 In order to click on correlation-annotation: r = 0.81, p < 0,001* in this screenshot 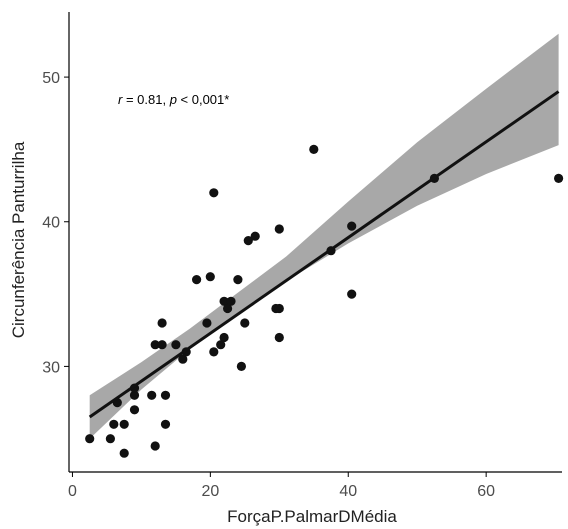, I will do `click(173, 99)`.